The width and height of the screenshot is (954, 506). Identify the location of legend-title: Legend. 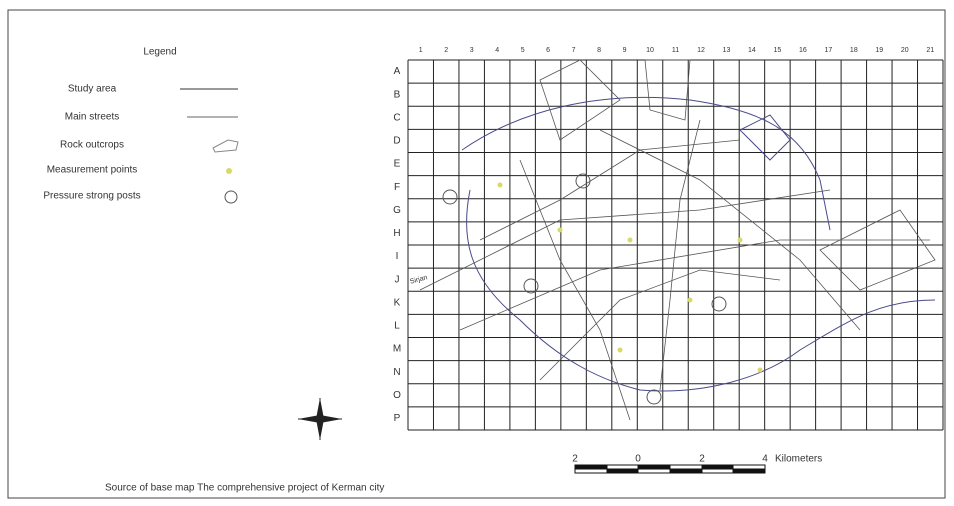
(159, 52).